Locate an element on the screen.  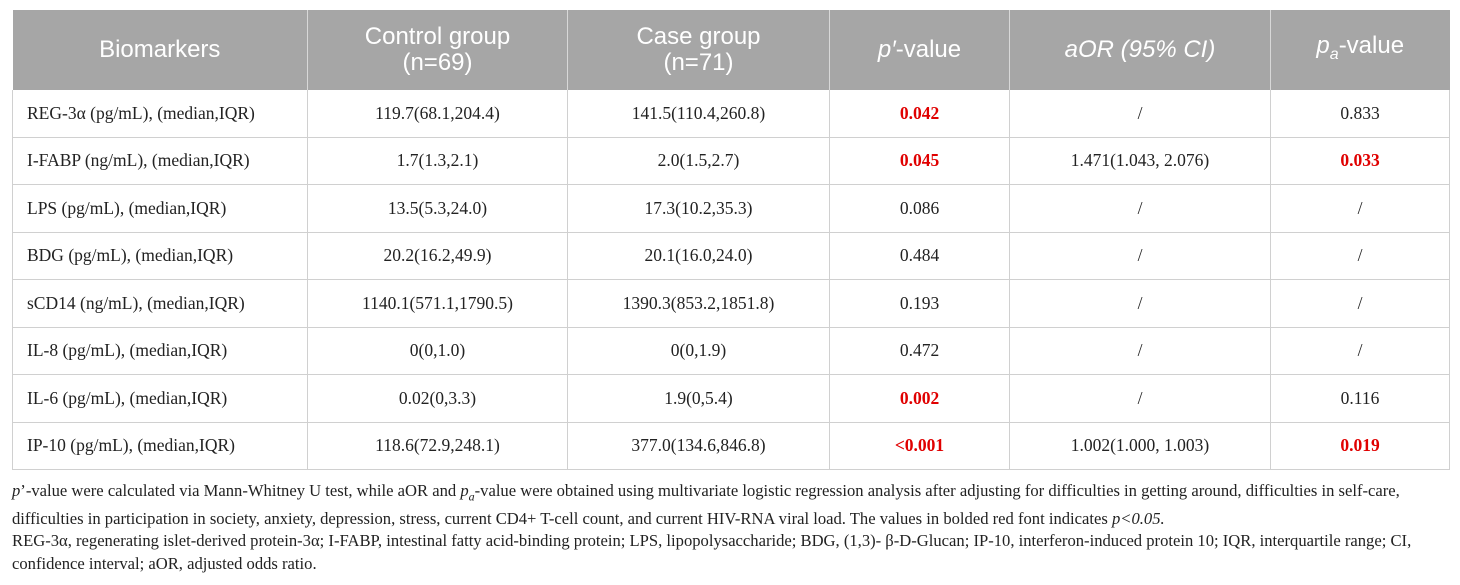
cell-p-prime: 0.002 is located at coordinates (919, 398).